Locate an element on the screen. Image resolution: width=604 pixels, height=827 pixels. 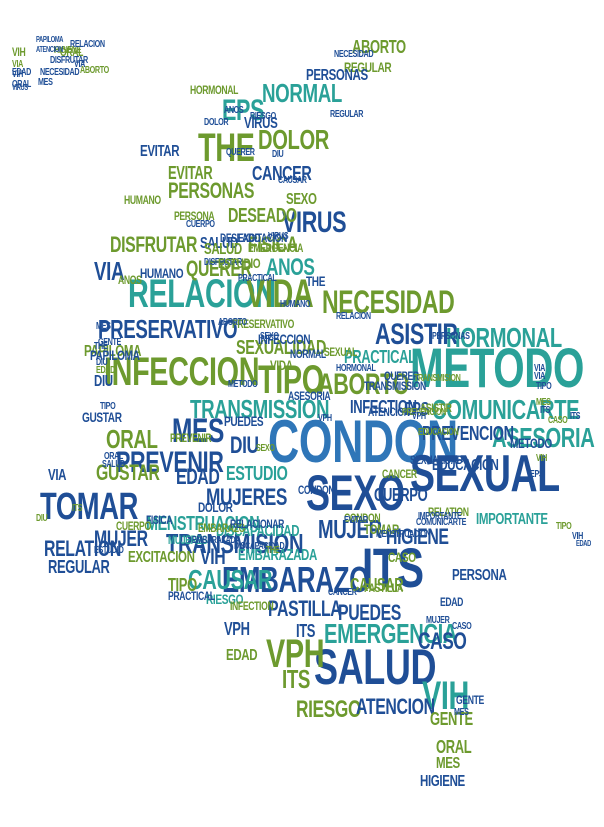
word: CAUSAR is located at coordinates (292, 180).